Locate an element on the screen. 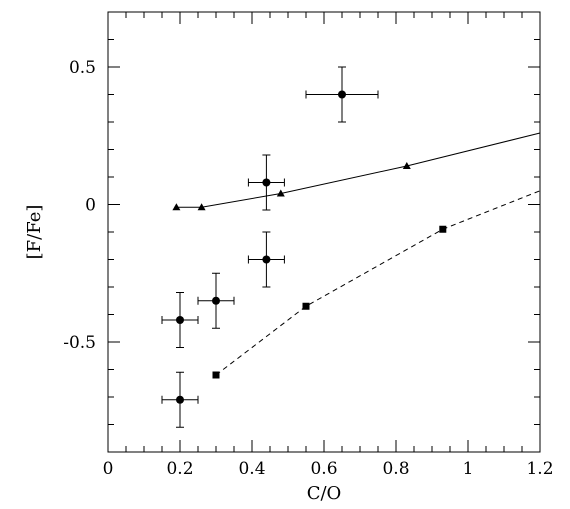 The image size is (570, 509). x-tick-labels: 0 0.2 0.4 0.6 0.8 1 1.2 is located at coordinates (328, 469).